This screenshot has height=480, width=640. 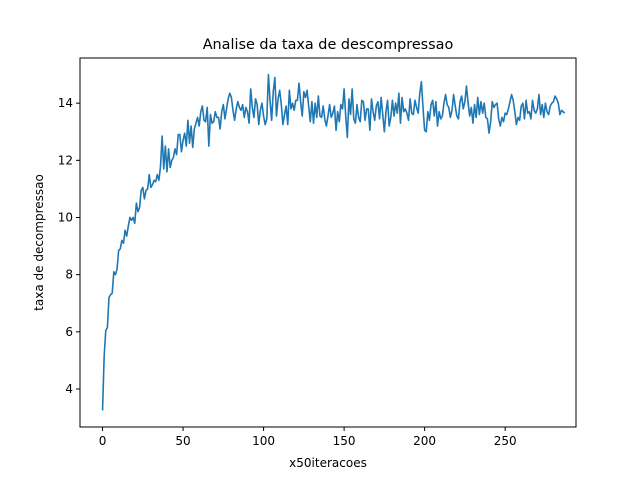 I want to click on y-tick-label: 12, so click(x=65, y=160).